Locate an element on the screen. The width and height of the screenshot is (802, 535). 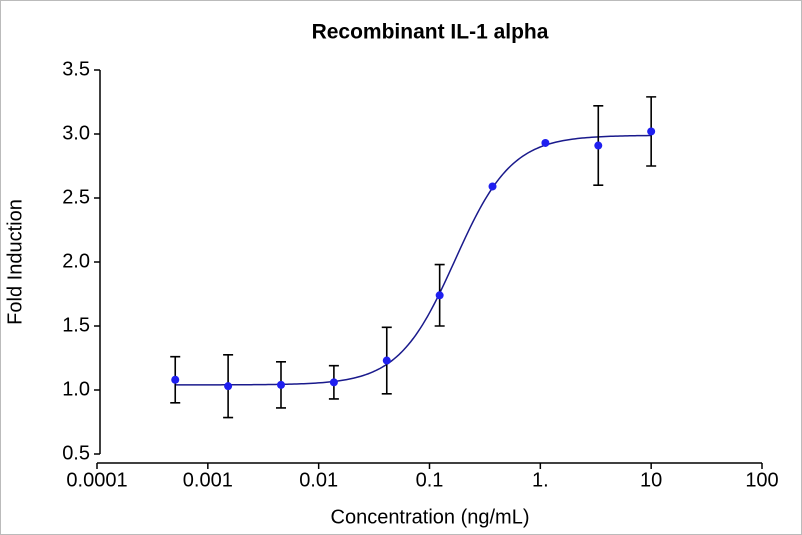
x-tick-label: 0.01 is located at coordinates (318, 480).